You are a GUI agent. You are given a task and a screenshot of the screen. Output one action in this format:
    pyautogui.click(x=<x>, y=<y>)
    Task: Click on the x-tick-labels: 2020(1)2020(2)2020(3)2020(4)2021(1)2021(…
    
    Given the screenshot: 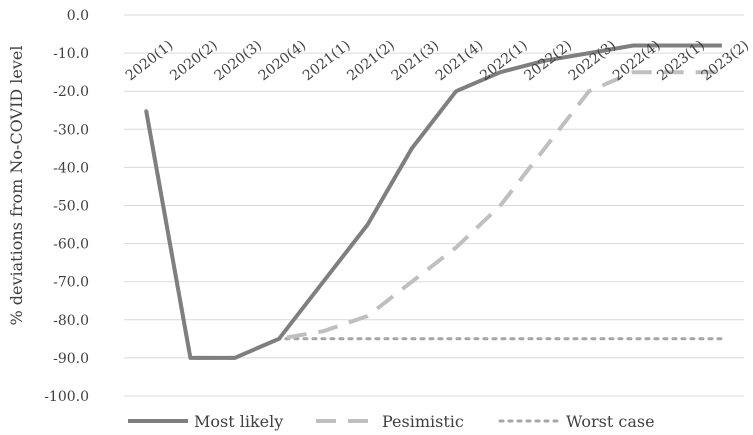 What is the action you would take?
    pyautogui.click(x=437, y=60)
    